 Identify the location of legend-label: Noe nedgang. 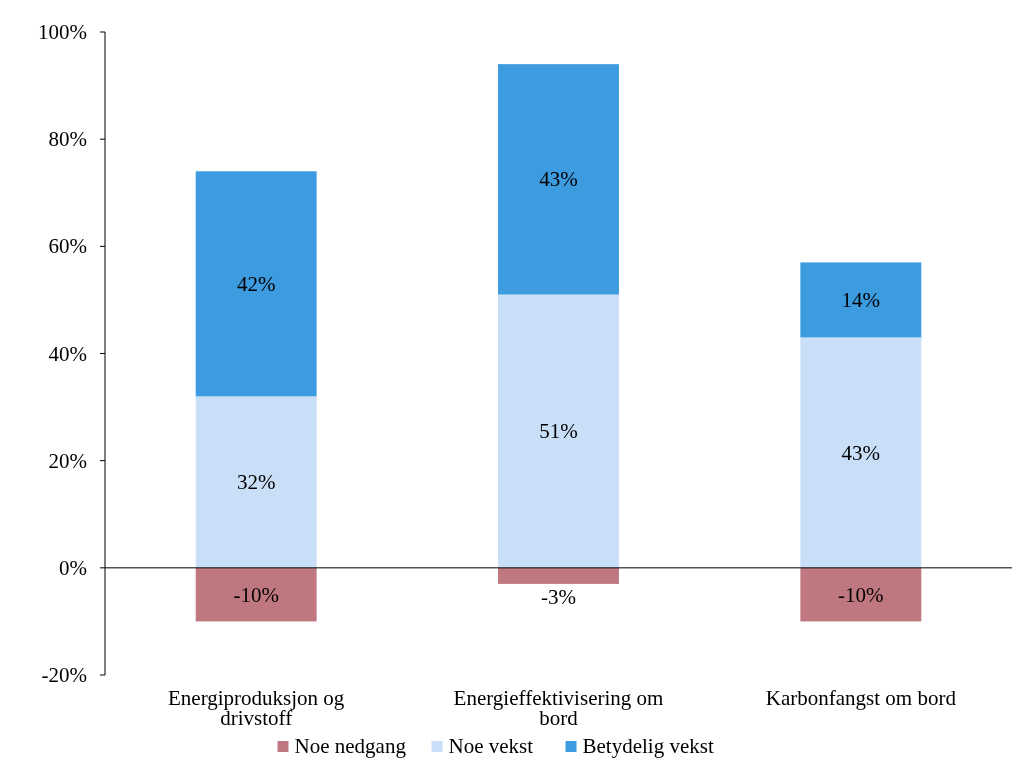
(350, 746).